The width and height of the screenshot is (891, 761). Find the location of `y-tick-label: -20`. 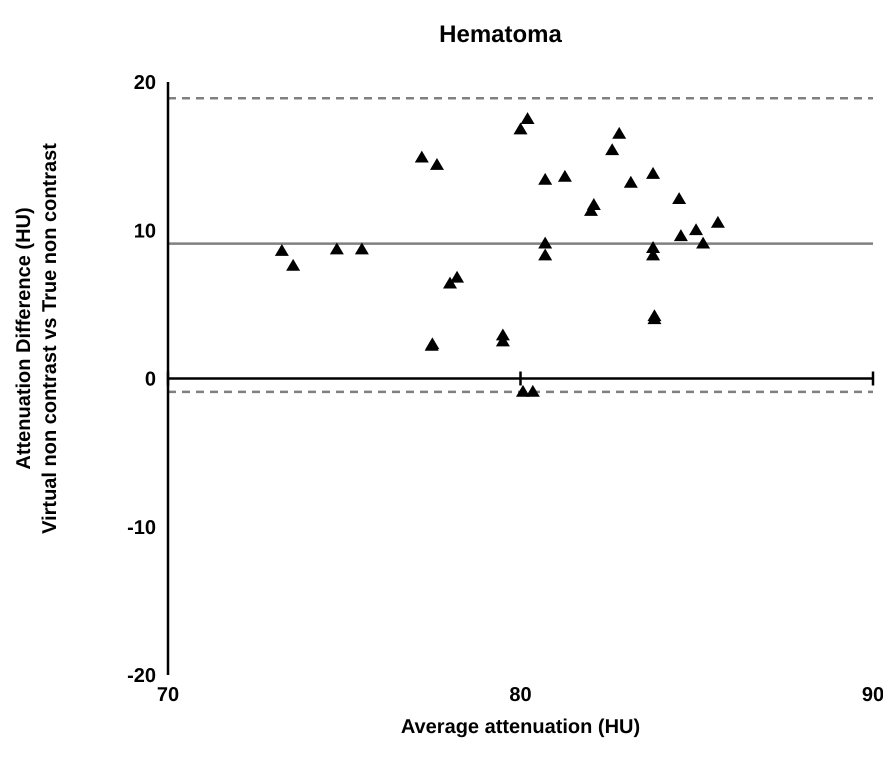

y-tick-label: -20 is located at coordinates (141, 676).